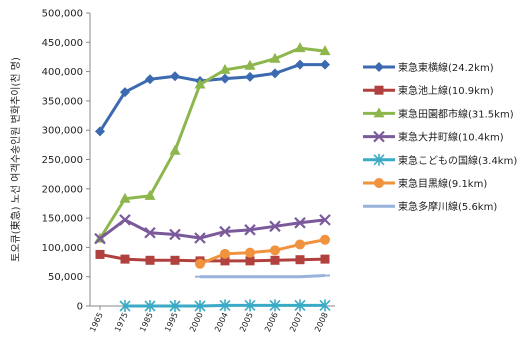 The image size is (526, 349). Describe the element at coordinates (146, 322) in the screenshot. I see `x-tick-label: 1985` at that location.